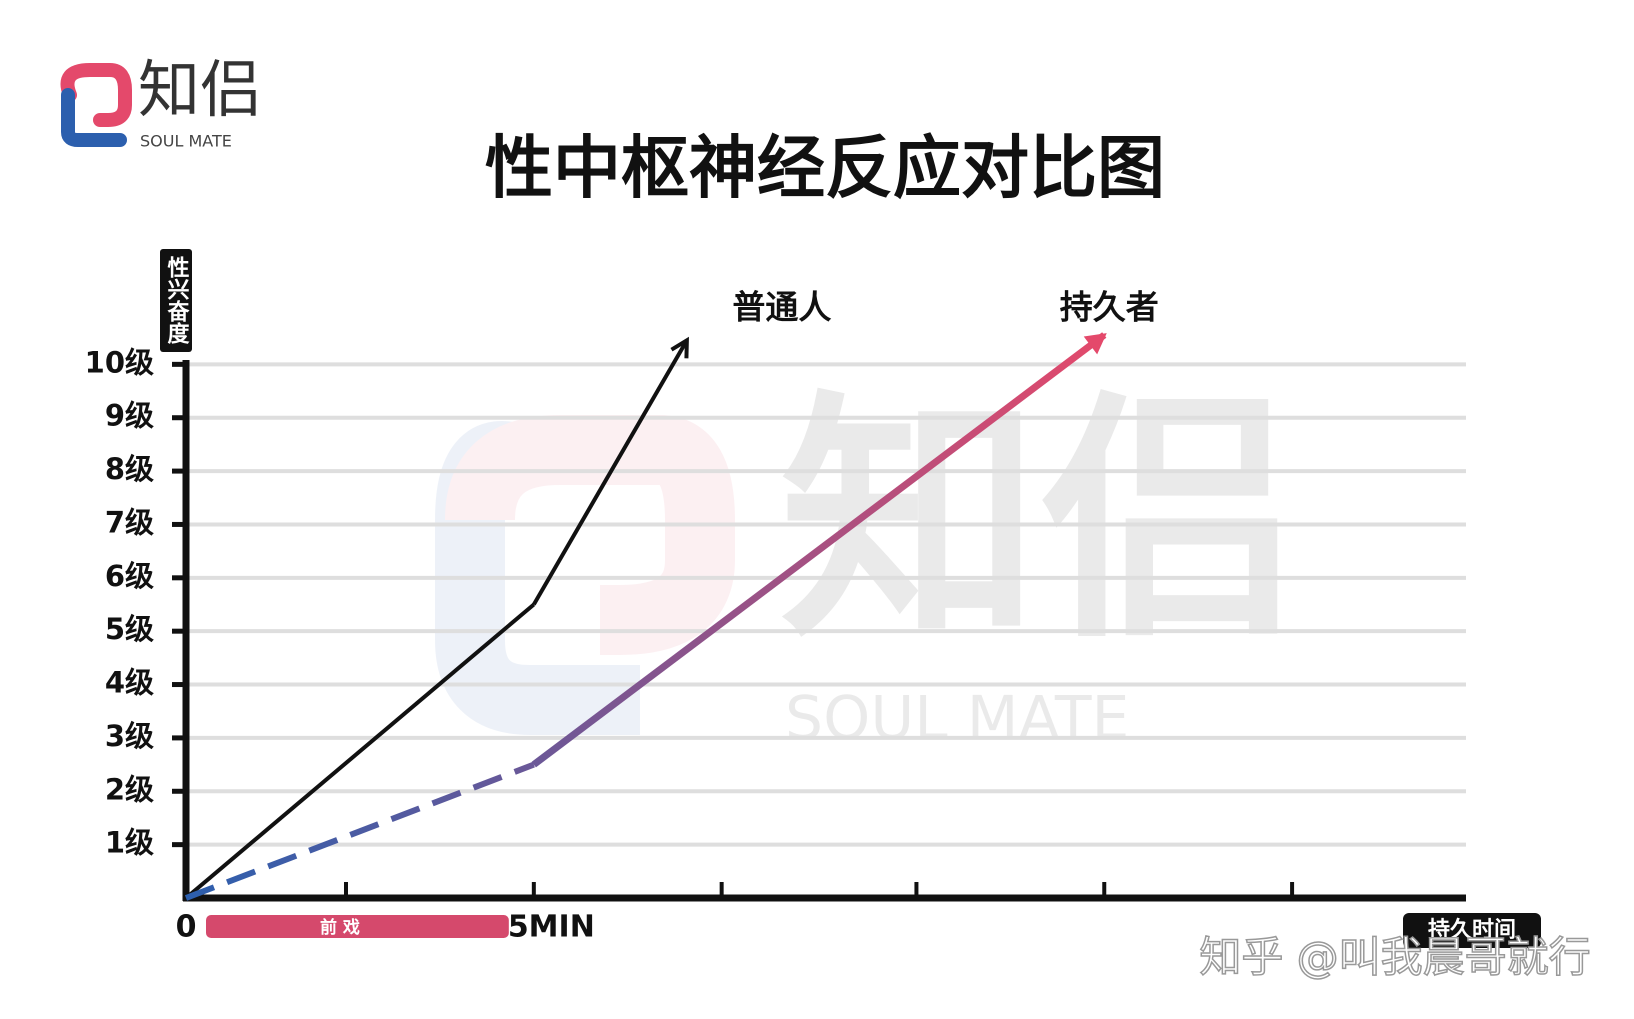  I want to click on bg-logo-name: 知侣, so click(1040, 522).